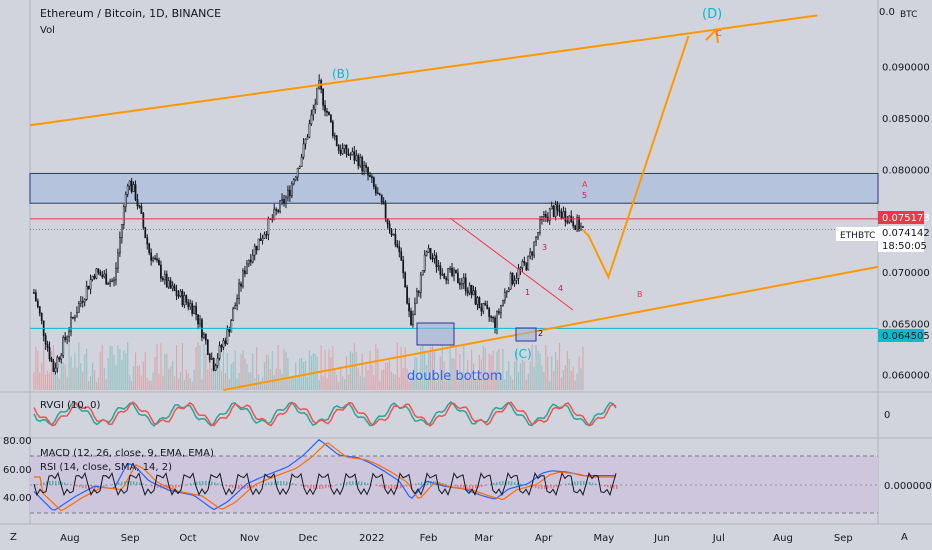 The width and height of the screenshot is (932, 550). What do you see at coordinates (325, 414) in the screenshot?
I see `rvgi-signal-line` at bounding box center [325, 414].